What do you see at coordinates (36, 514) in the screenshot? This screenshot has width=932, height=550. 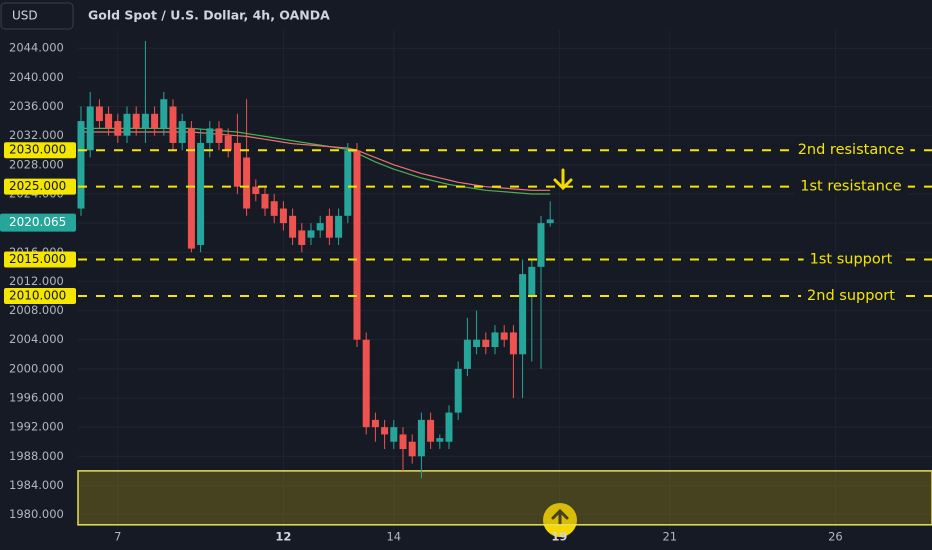 I see `y-tick-label: 1980.000` at bounding box center [36, 514].